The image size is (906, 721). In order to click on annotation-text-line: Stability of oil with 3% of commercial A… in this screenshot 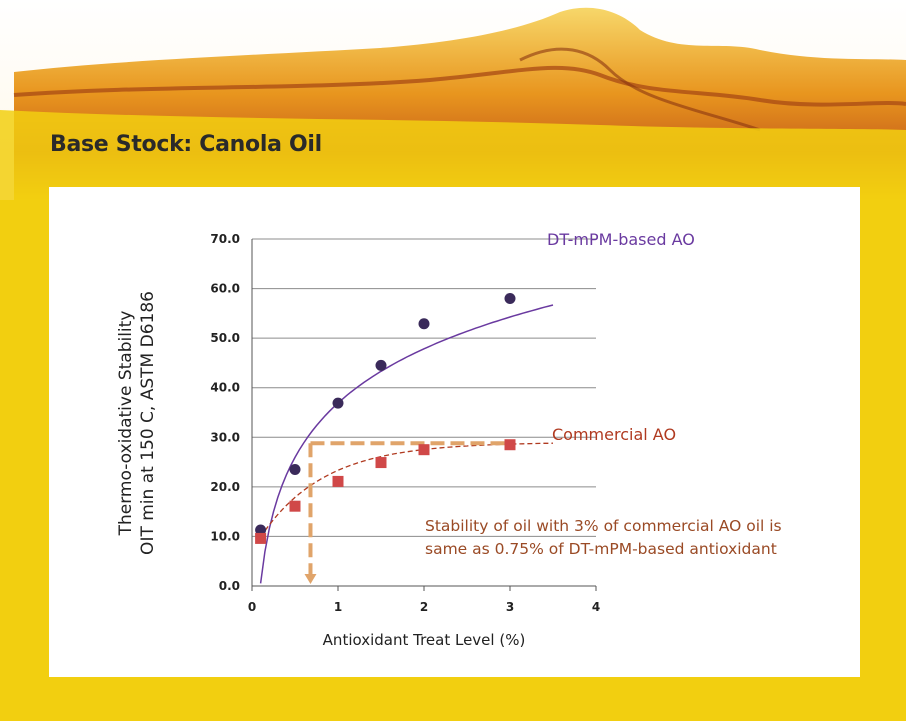, I will do `click(603, 526)`.